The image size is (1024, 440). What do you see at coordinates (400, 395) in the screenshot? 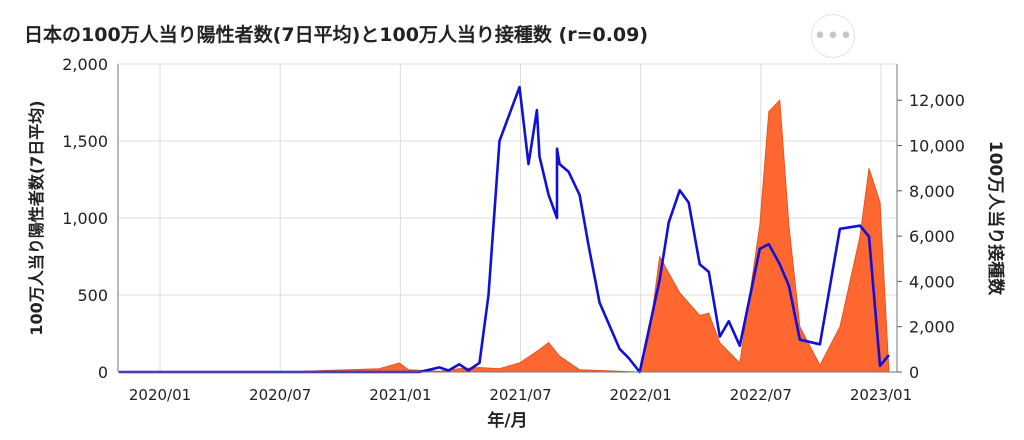
I see `x-tick-label: 2021/01` at bounding box center [400, 395].